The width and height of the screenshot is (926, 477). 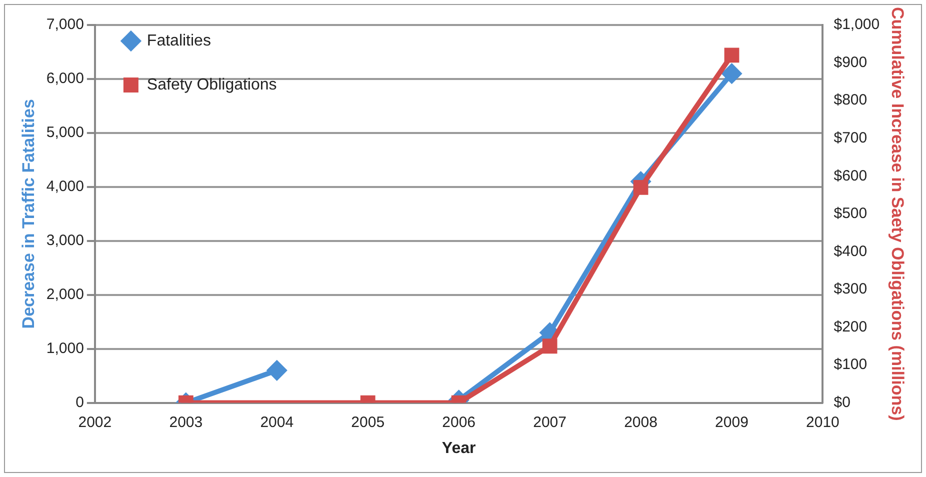 What do you see at coordinates (368, 422) in the screenshot?
I see `x-tick-label: 2005` at bounding box center [368, 422].